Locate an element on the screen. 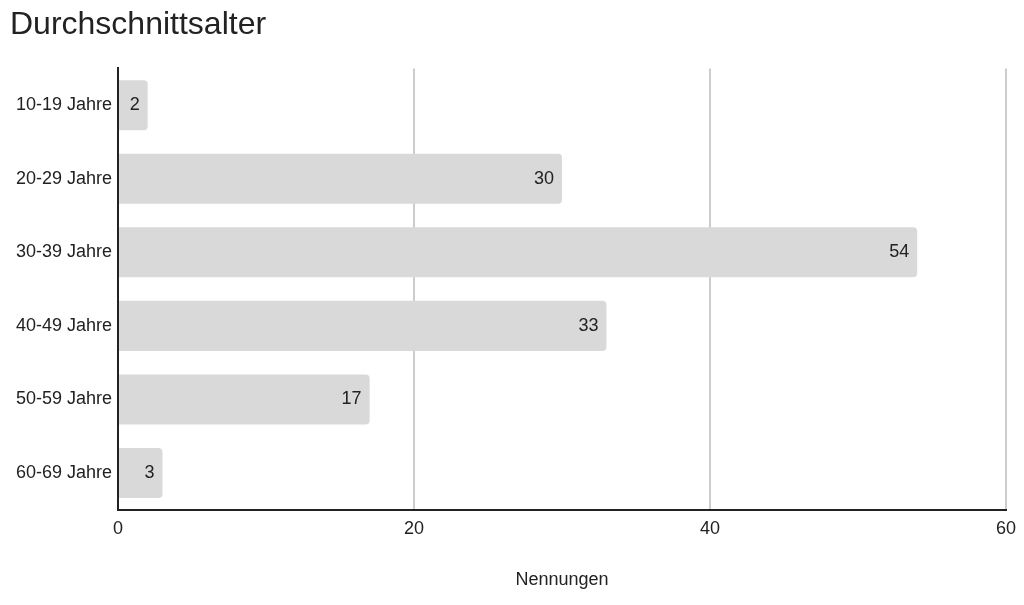 The image size is (1024, 605). x-tick-label: 60 is located at coordinates (1005, 527).